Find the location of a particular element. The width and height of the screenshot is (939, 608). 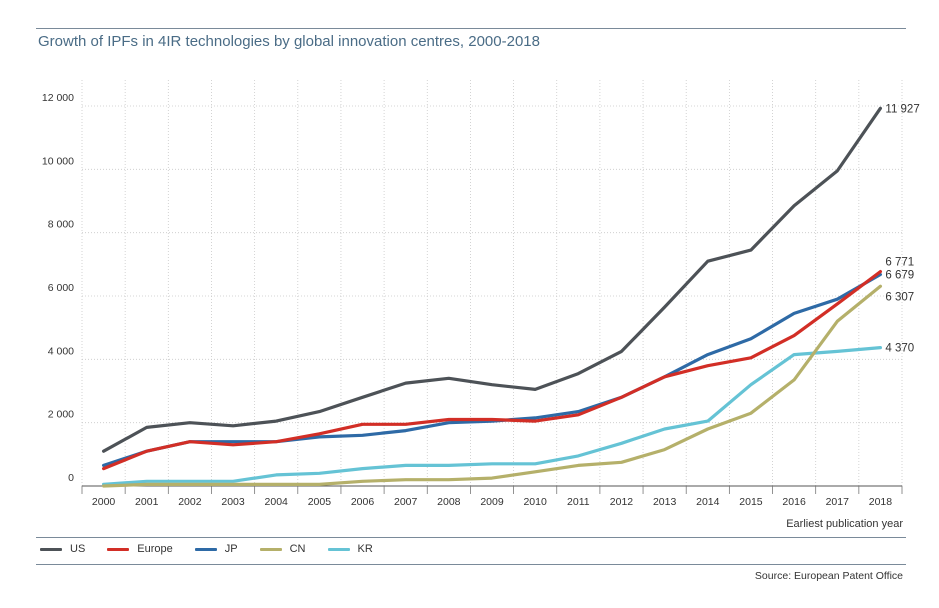

legend-item-jp: JP is located at coordinates (216, 549).